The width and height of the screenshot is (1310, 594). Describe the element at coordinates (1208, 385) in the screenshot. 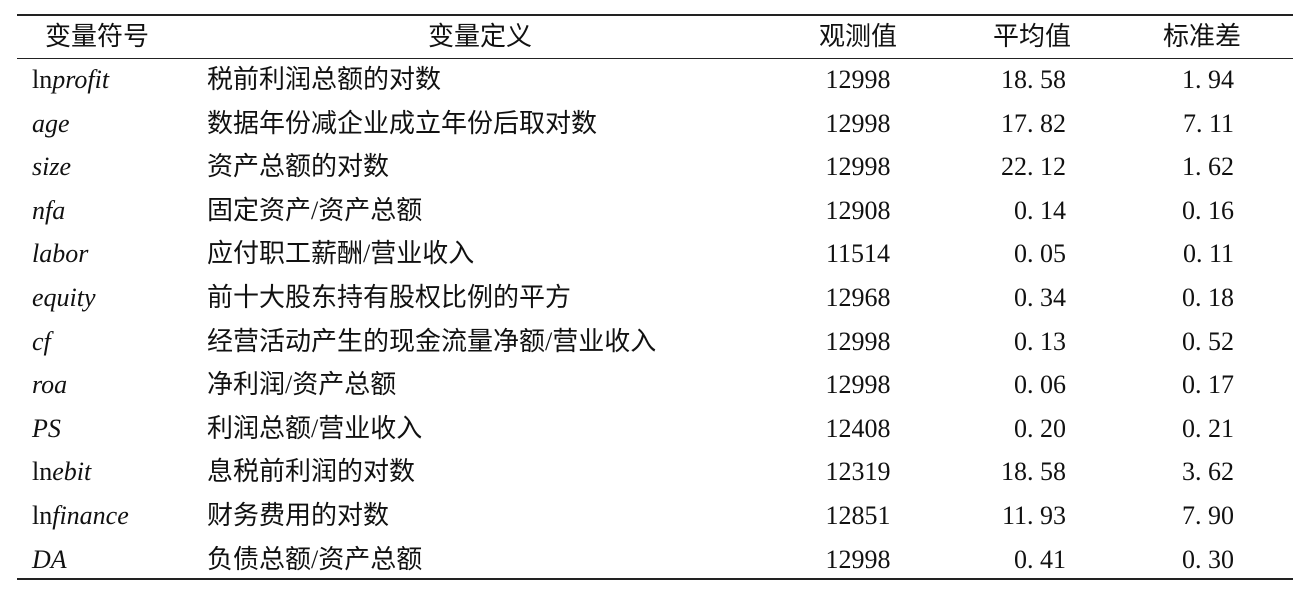

I see `std-dev: 0. 17` at that location.